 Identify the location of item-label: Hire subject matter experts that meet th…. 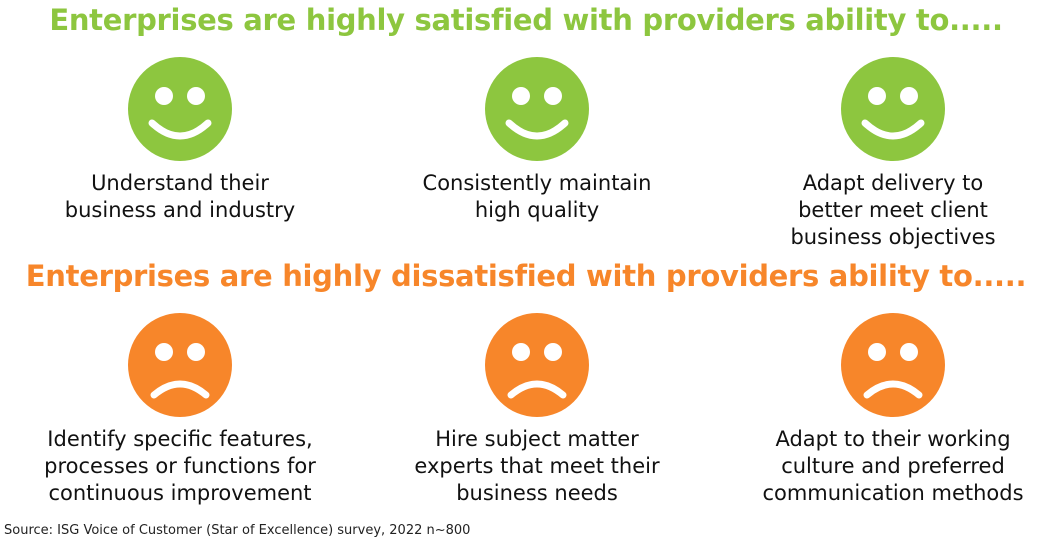
(537, 466).